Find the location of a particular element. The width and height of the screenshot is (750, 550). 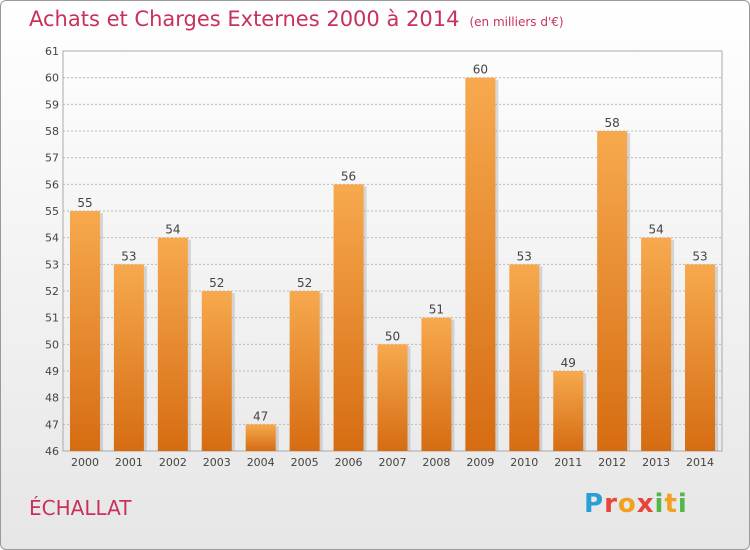

bar-2010 is located at coordinates (524, 357).